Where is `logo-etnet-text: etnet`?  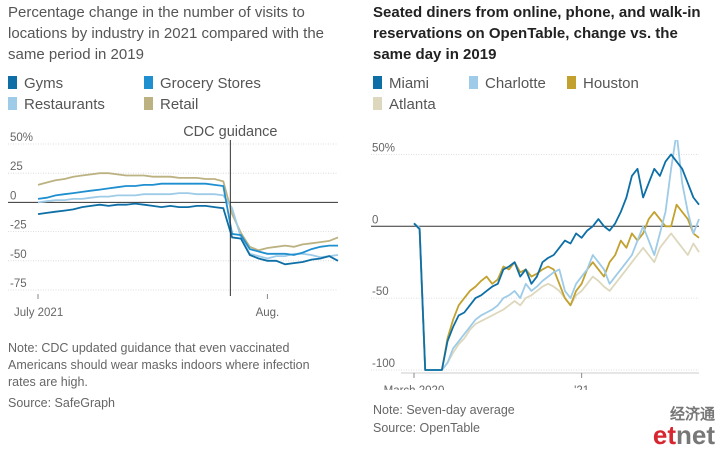
logo-etnet-text: etnet is located at coordinates (684, 433).